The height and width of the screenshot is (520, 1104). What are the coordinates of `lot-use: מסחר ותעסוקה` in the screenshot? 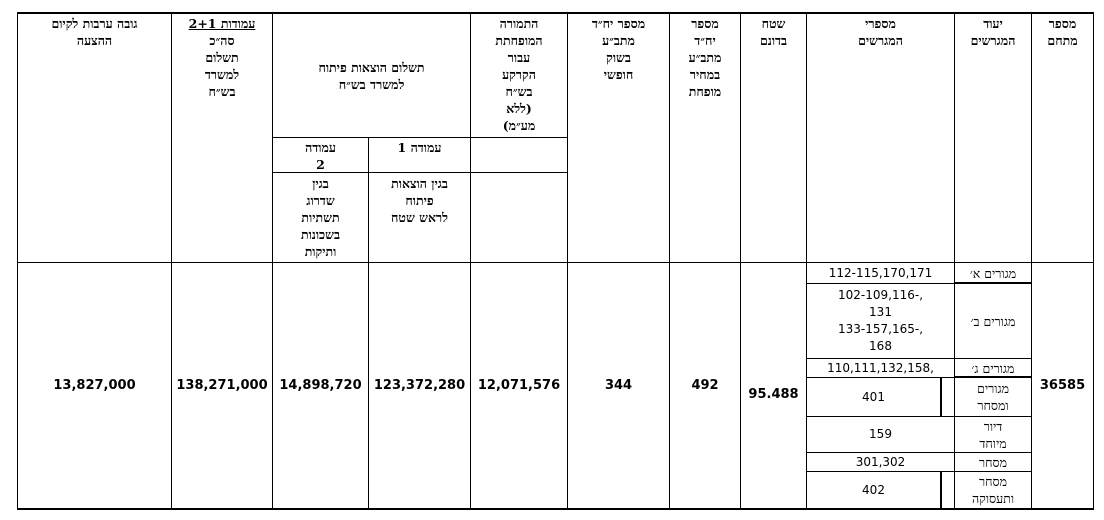 It's located at (993, 490).